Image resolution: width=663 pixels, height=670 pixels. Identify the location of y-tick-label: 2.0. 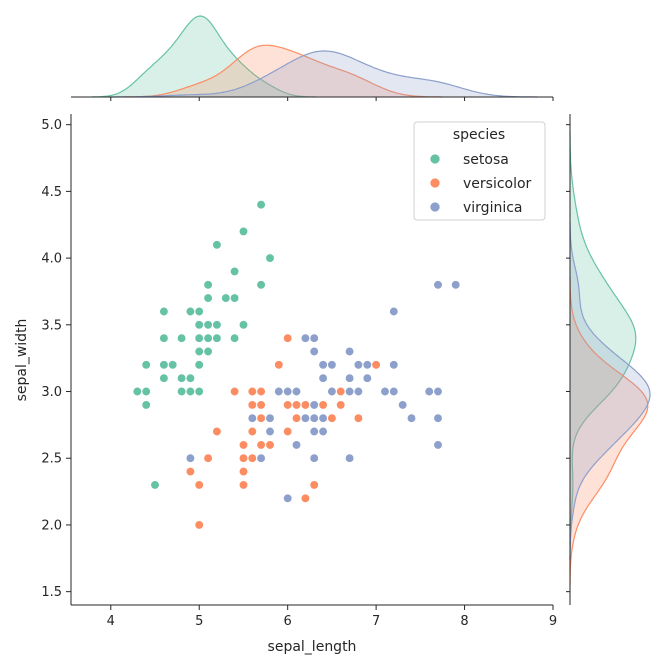
(51, 525).